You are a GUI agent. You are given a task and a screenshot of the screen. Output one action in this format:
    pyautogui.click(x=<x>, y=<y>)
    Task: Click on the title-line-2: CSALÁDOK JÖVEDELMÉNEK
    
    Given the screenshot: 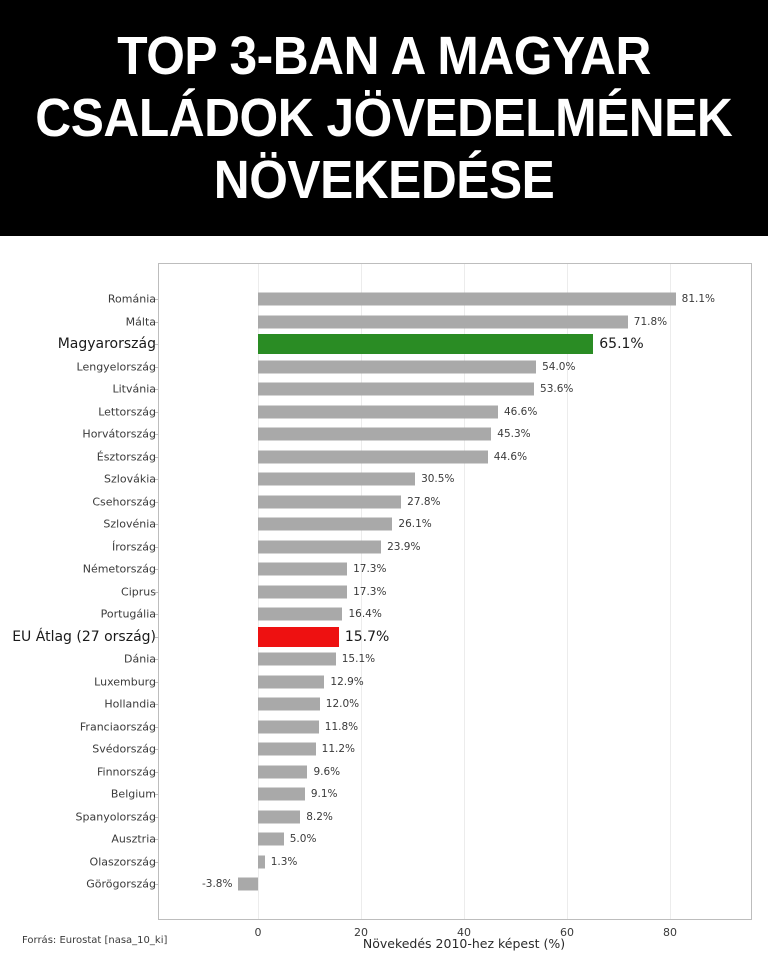 What is the action you would take?
    pyautogui.click(x=384, y=118)
    